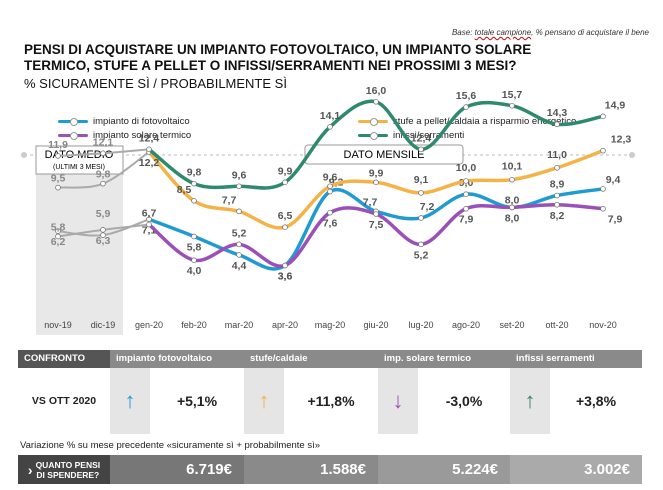 This screenshot has width=663, height=490. What do you see at coordinates (103, 214) in the screenshot?
I see `data-label: 5,9` at bounding box center [103, 214].